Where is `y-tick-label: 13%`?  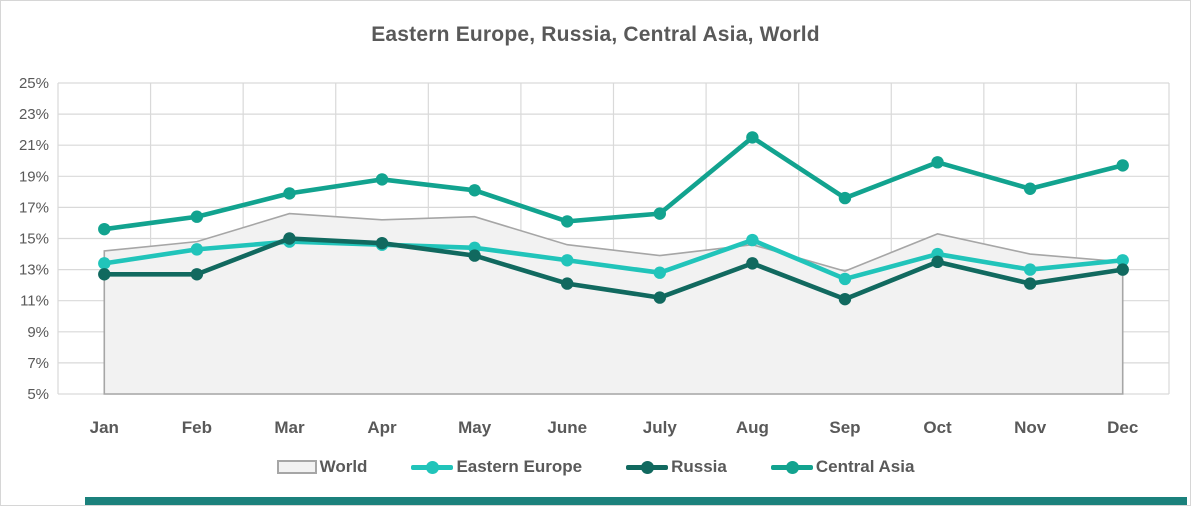 y-tick-label: 13% is located at coordinates (34, 270).